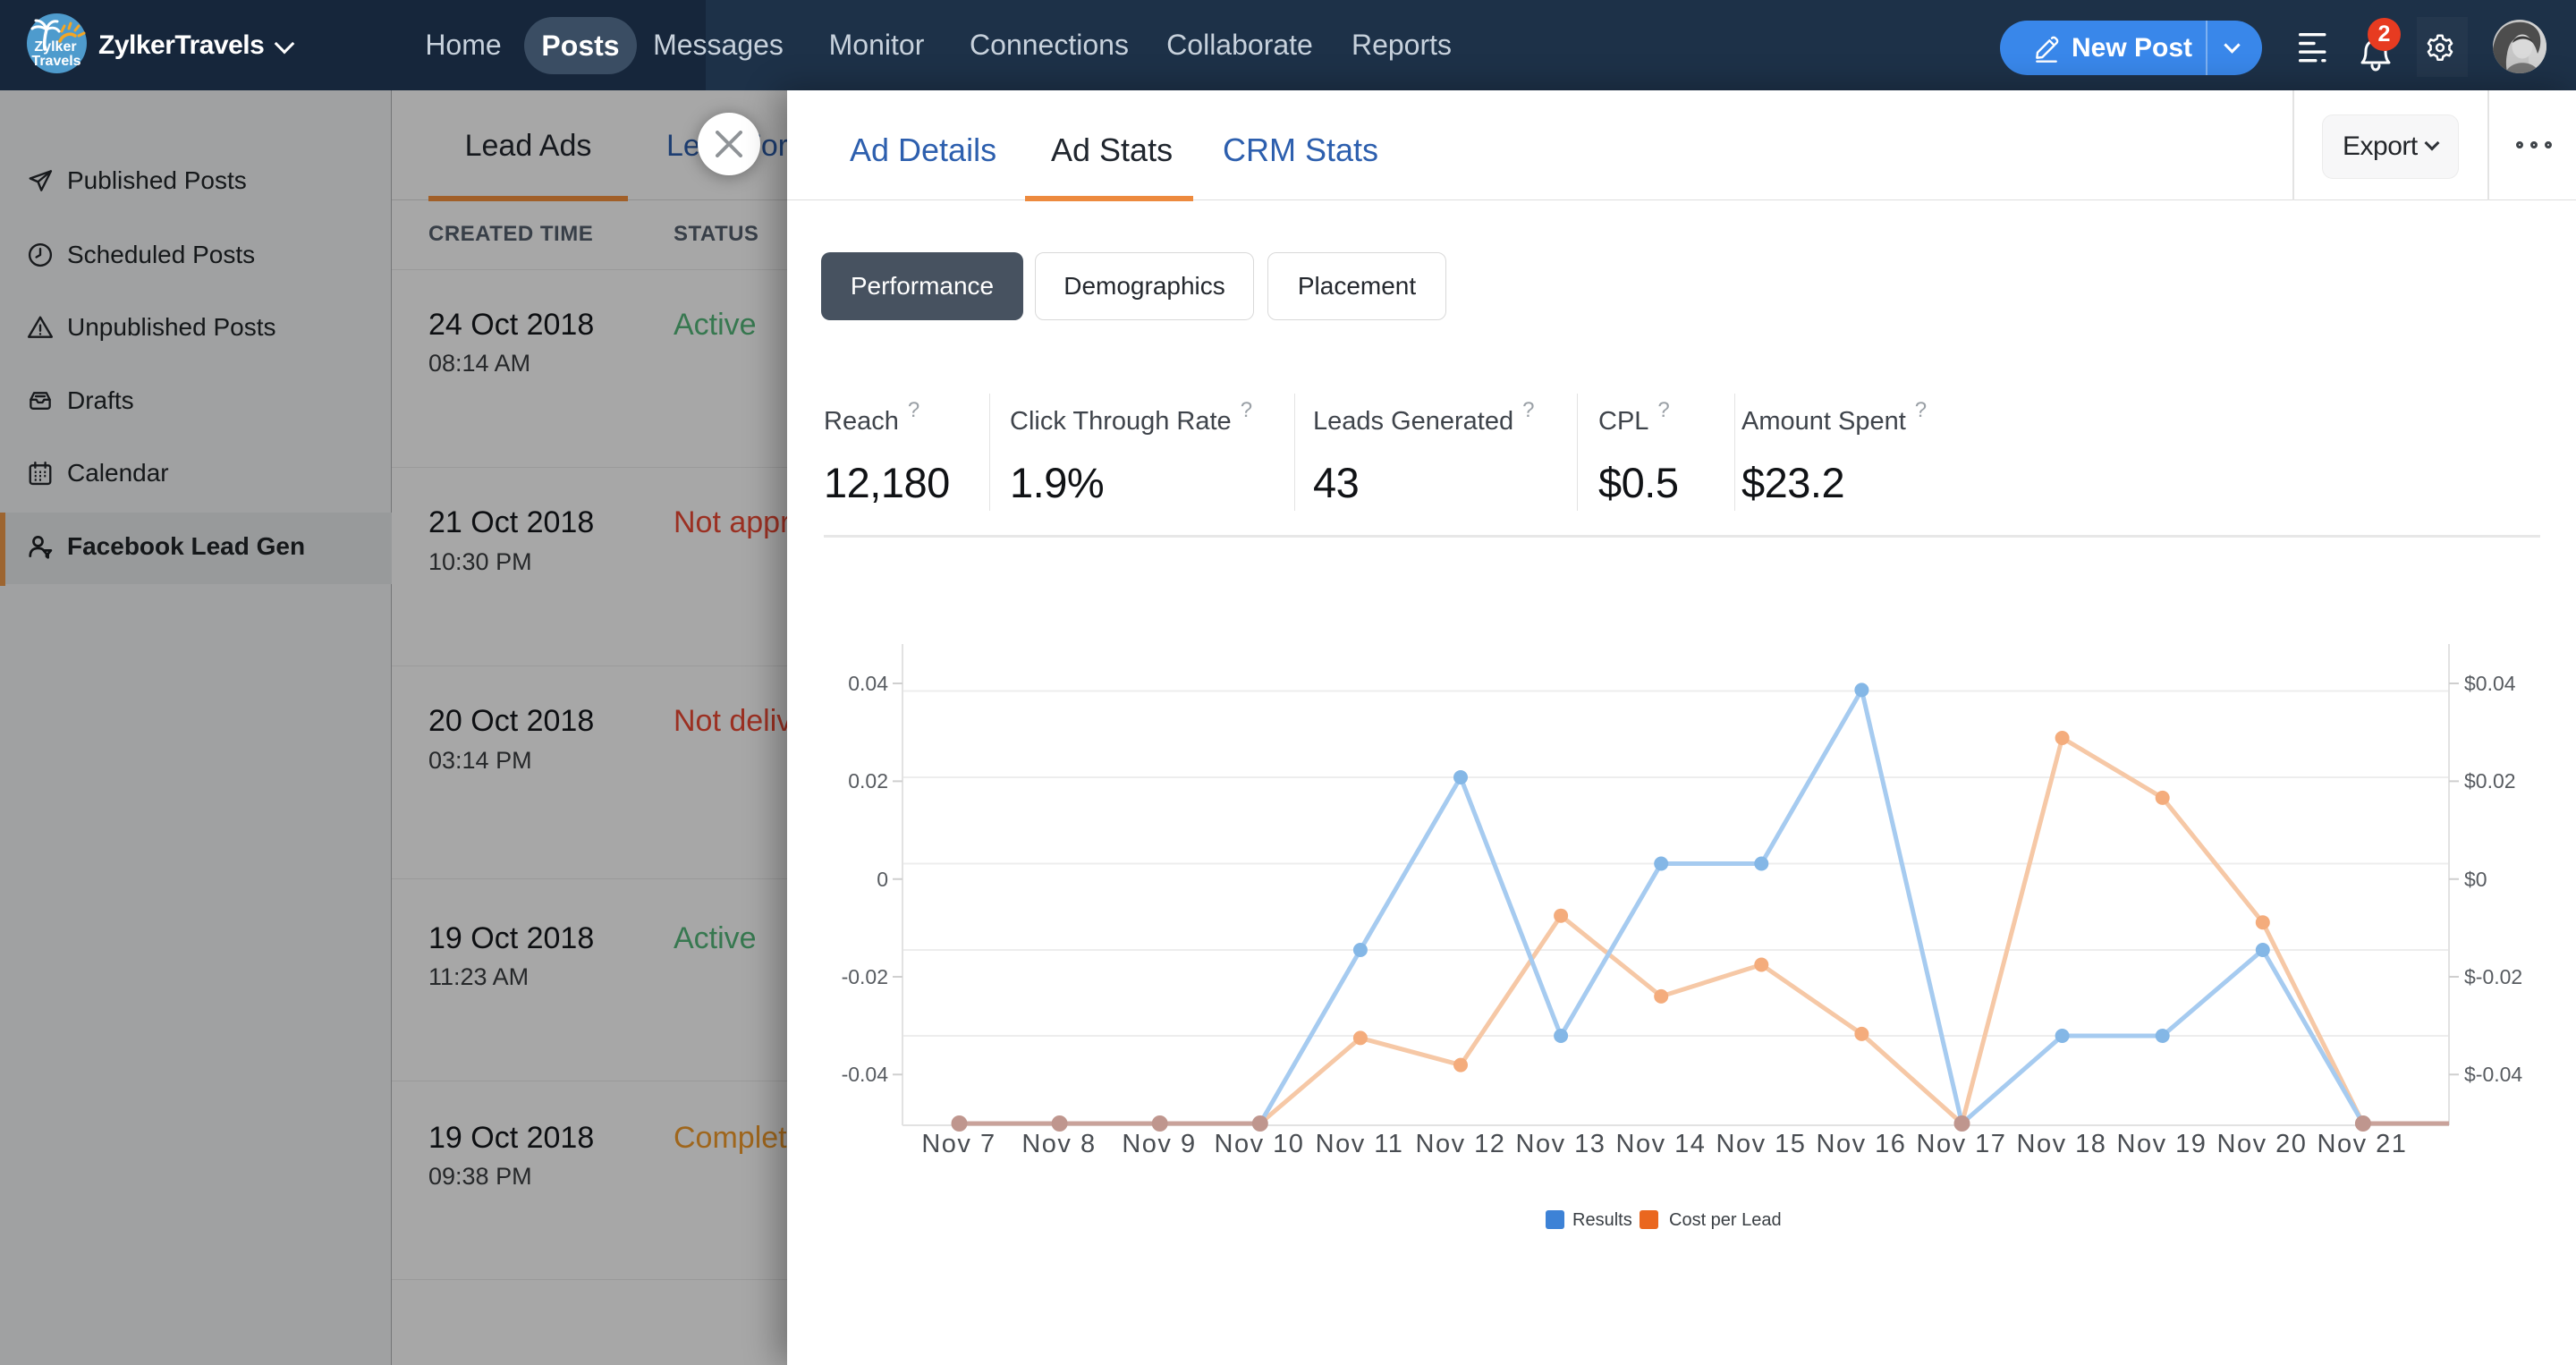 The image size is (2576, 1365). I want to click on svg-text: Travels, so click(55, 61).